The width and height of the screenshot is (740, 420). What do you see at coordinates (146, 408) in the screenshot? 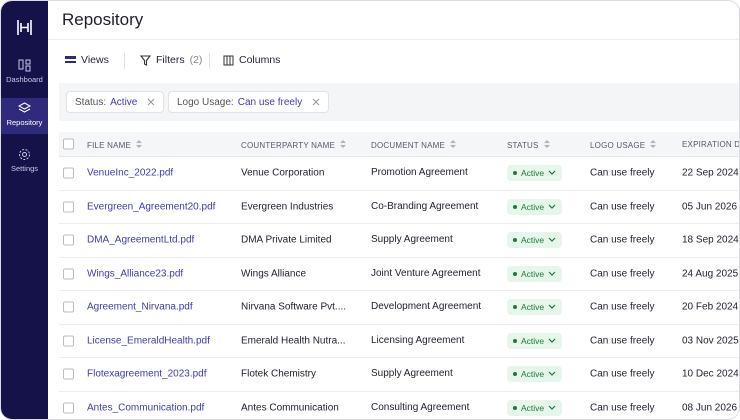
I see `file-name: Antes_Communication.pdf` at bounding box center [146, 408].